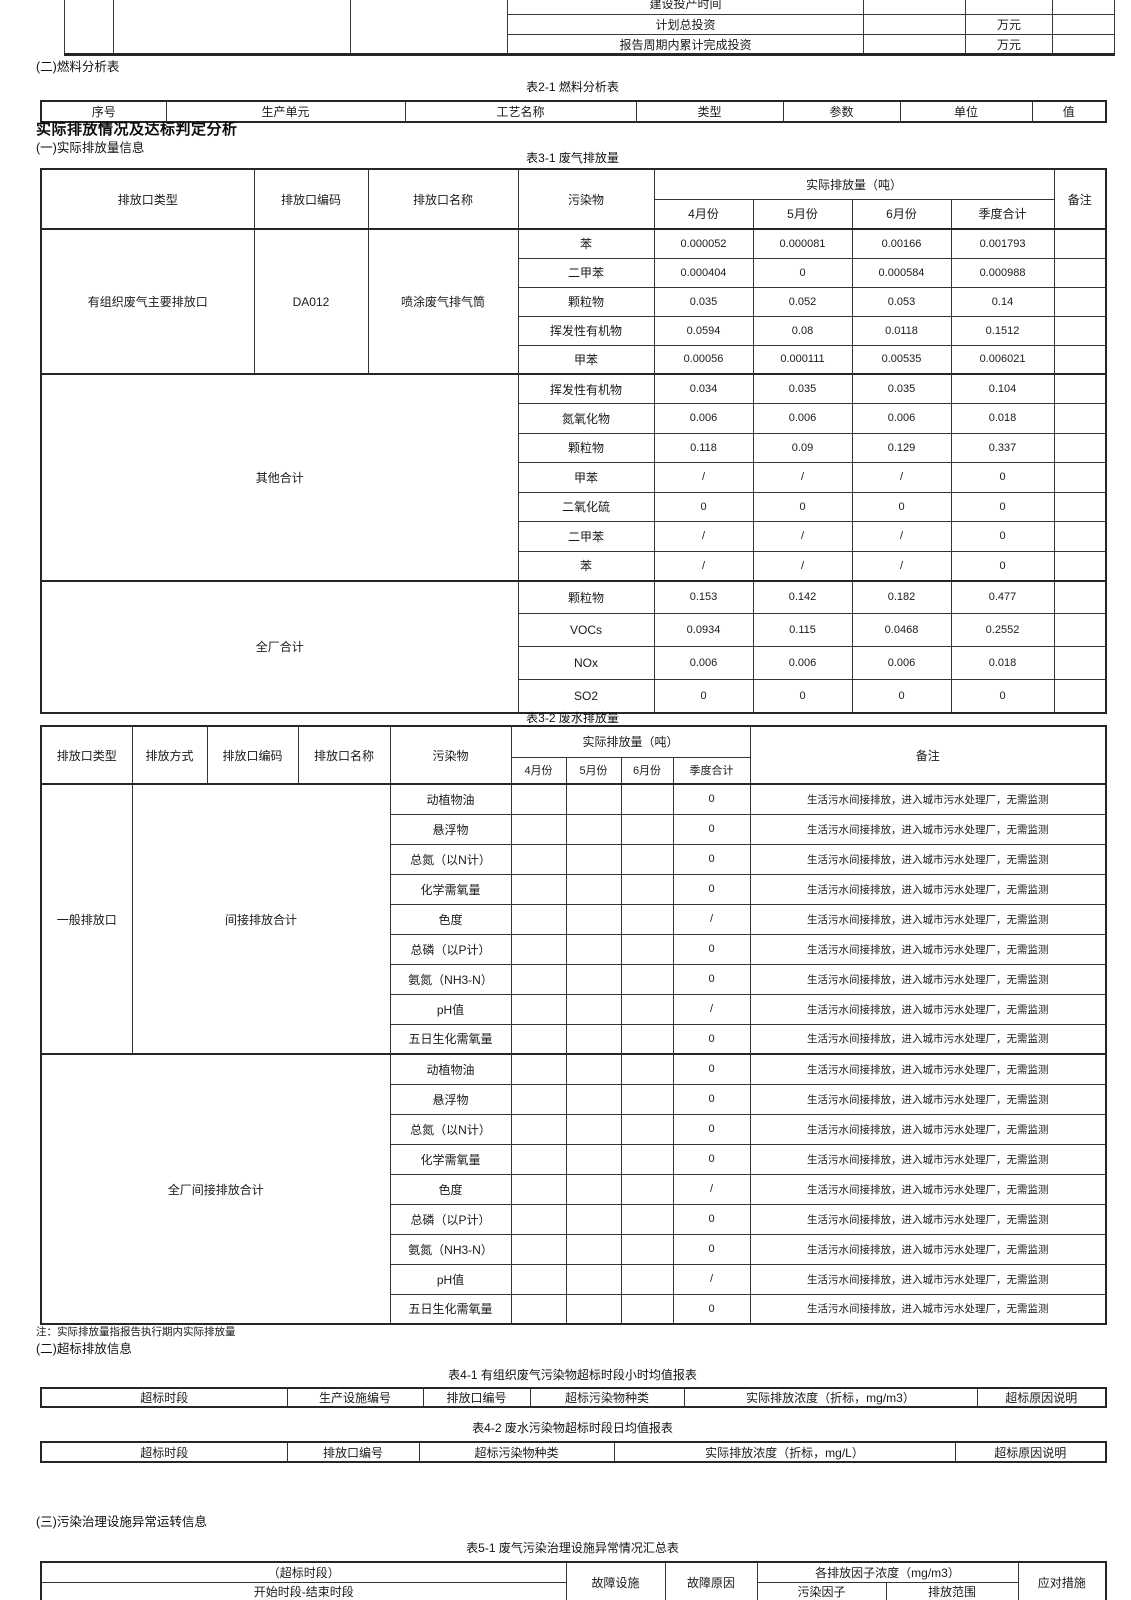  Describe the element at coordinates (590, 24) in the screenshot. I see `table-row: 计划总投资 万元` at that location.